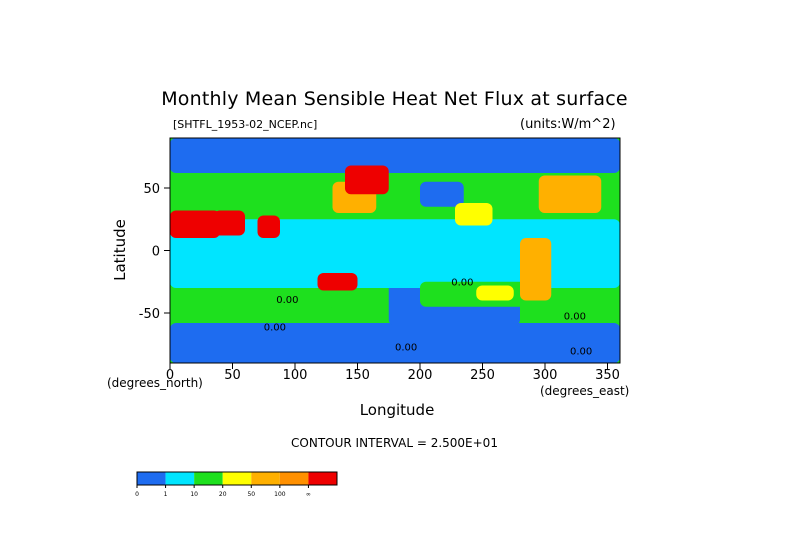 This screenshot has width=789, height=558. What do you see at coordinates (195, 224) in the screenshot?
I see `region-sahara-red` at bounding box center [195, 224].